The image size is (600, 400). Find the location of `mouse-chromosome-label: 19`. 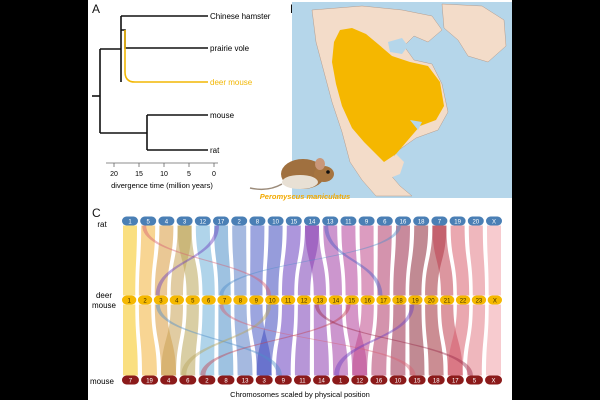

mouse-chromosome-label: 19 is located at coordinates (149, 382).